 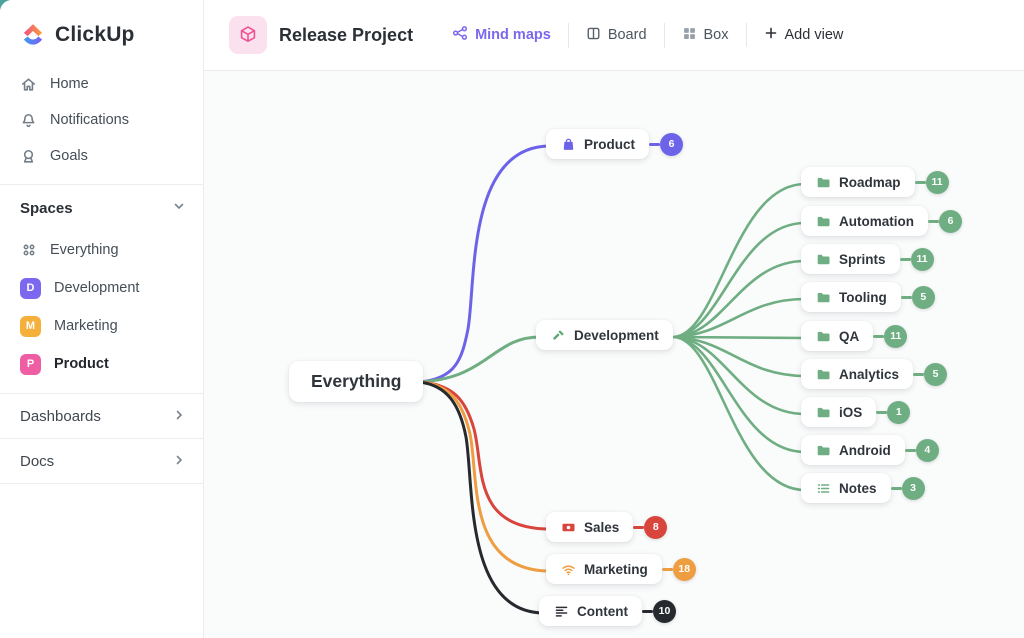 I want to click on node-box: QA, so click(x=837, y=336).